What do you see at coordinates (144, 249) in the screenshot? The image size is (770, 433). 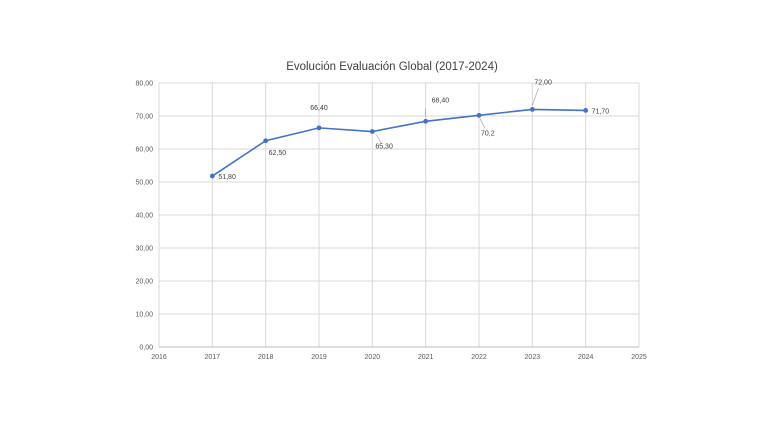 I see `y-tick-label: 30,00` at bounding box center [144, 249].